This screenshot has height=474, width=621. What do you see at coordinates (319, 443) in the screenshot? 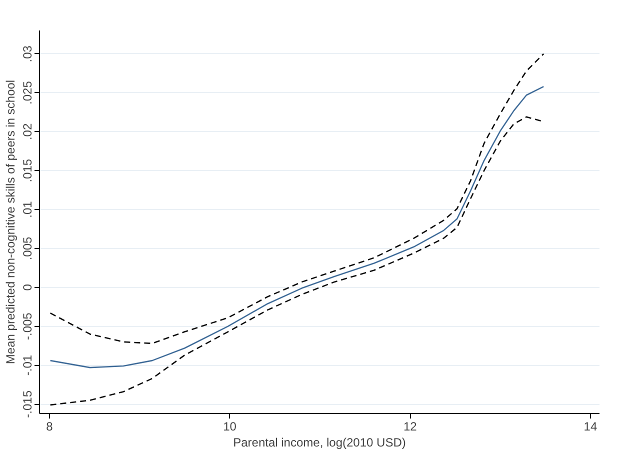
I see `x-axis-title: Parental income, log(2010 USD)` at bounding box center [319, 443].